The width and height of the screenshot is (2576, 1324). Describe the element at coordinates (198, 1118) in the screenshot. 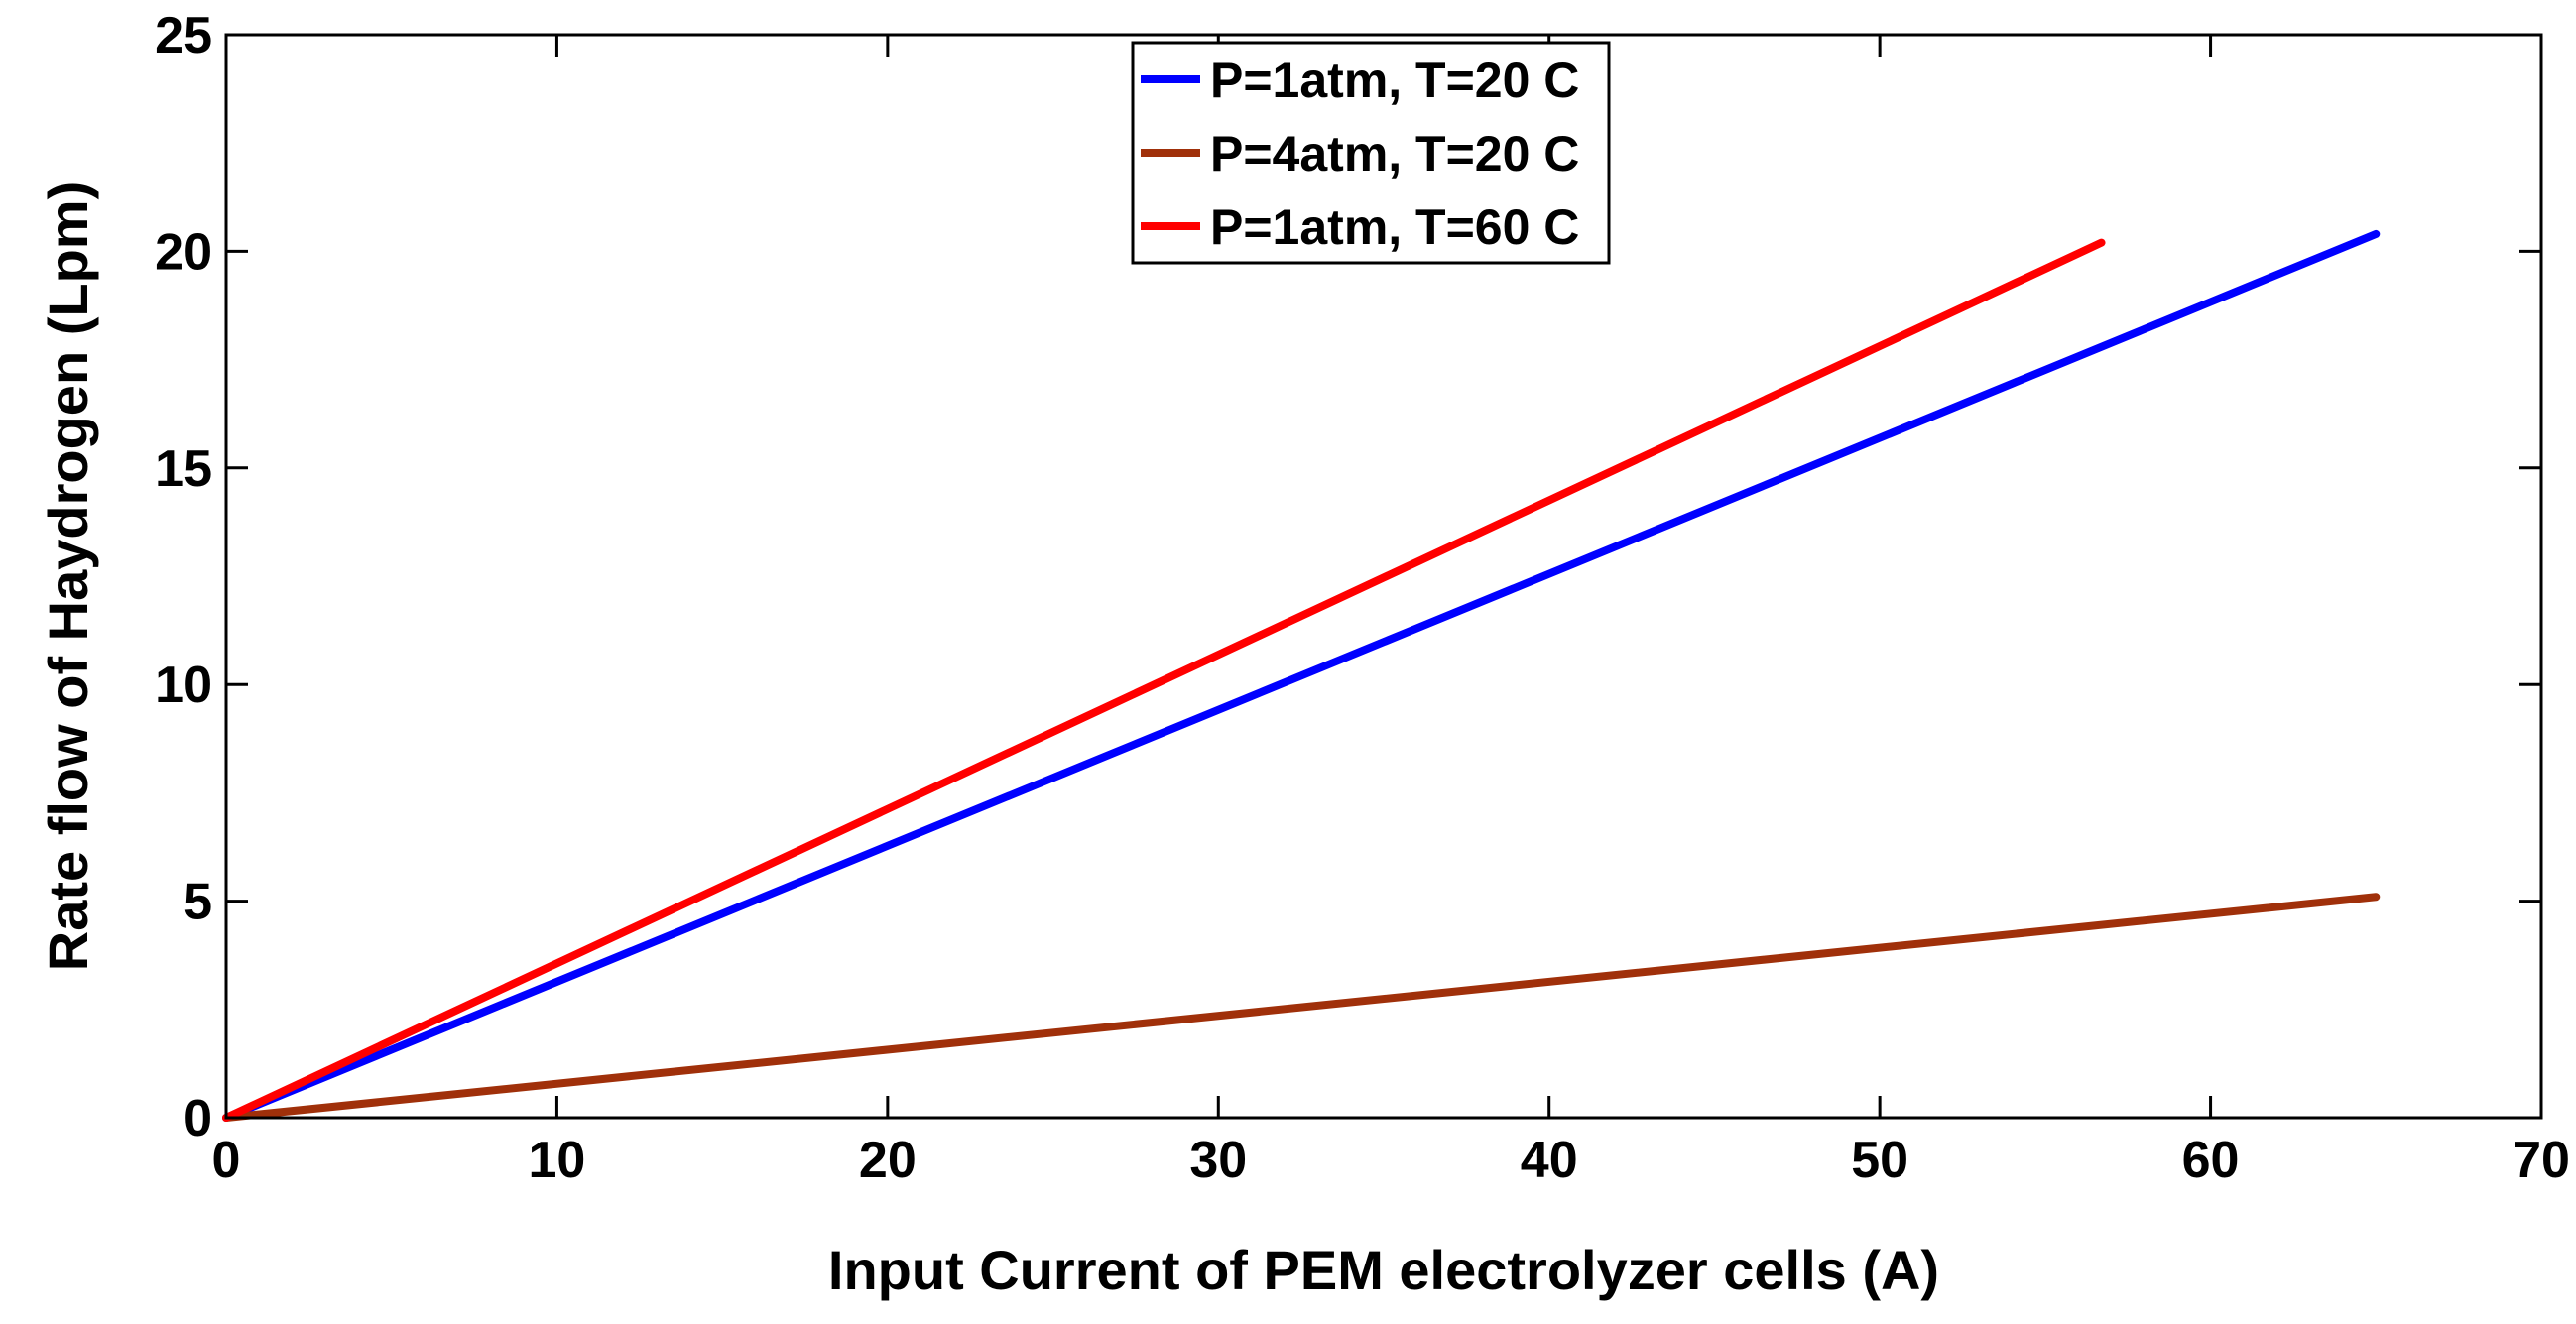

I see `y-tick-label: 0` at that location.